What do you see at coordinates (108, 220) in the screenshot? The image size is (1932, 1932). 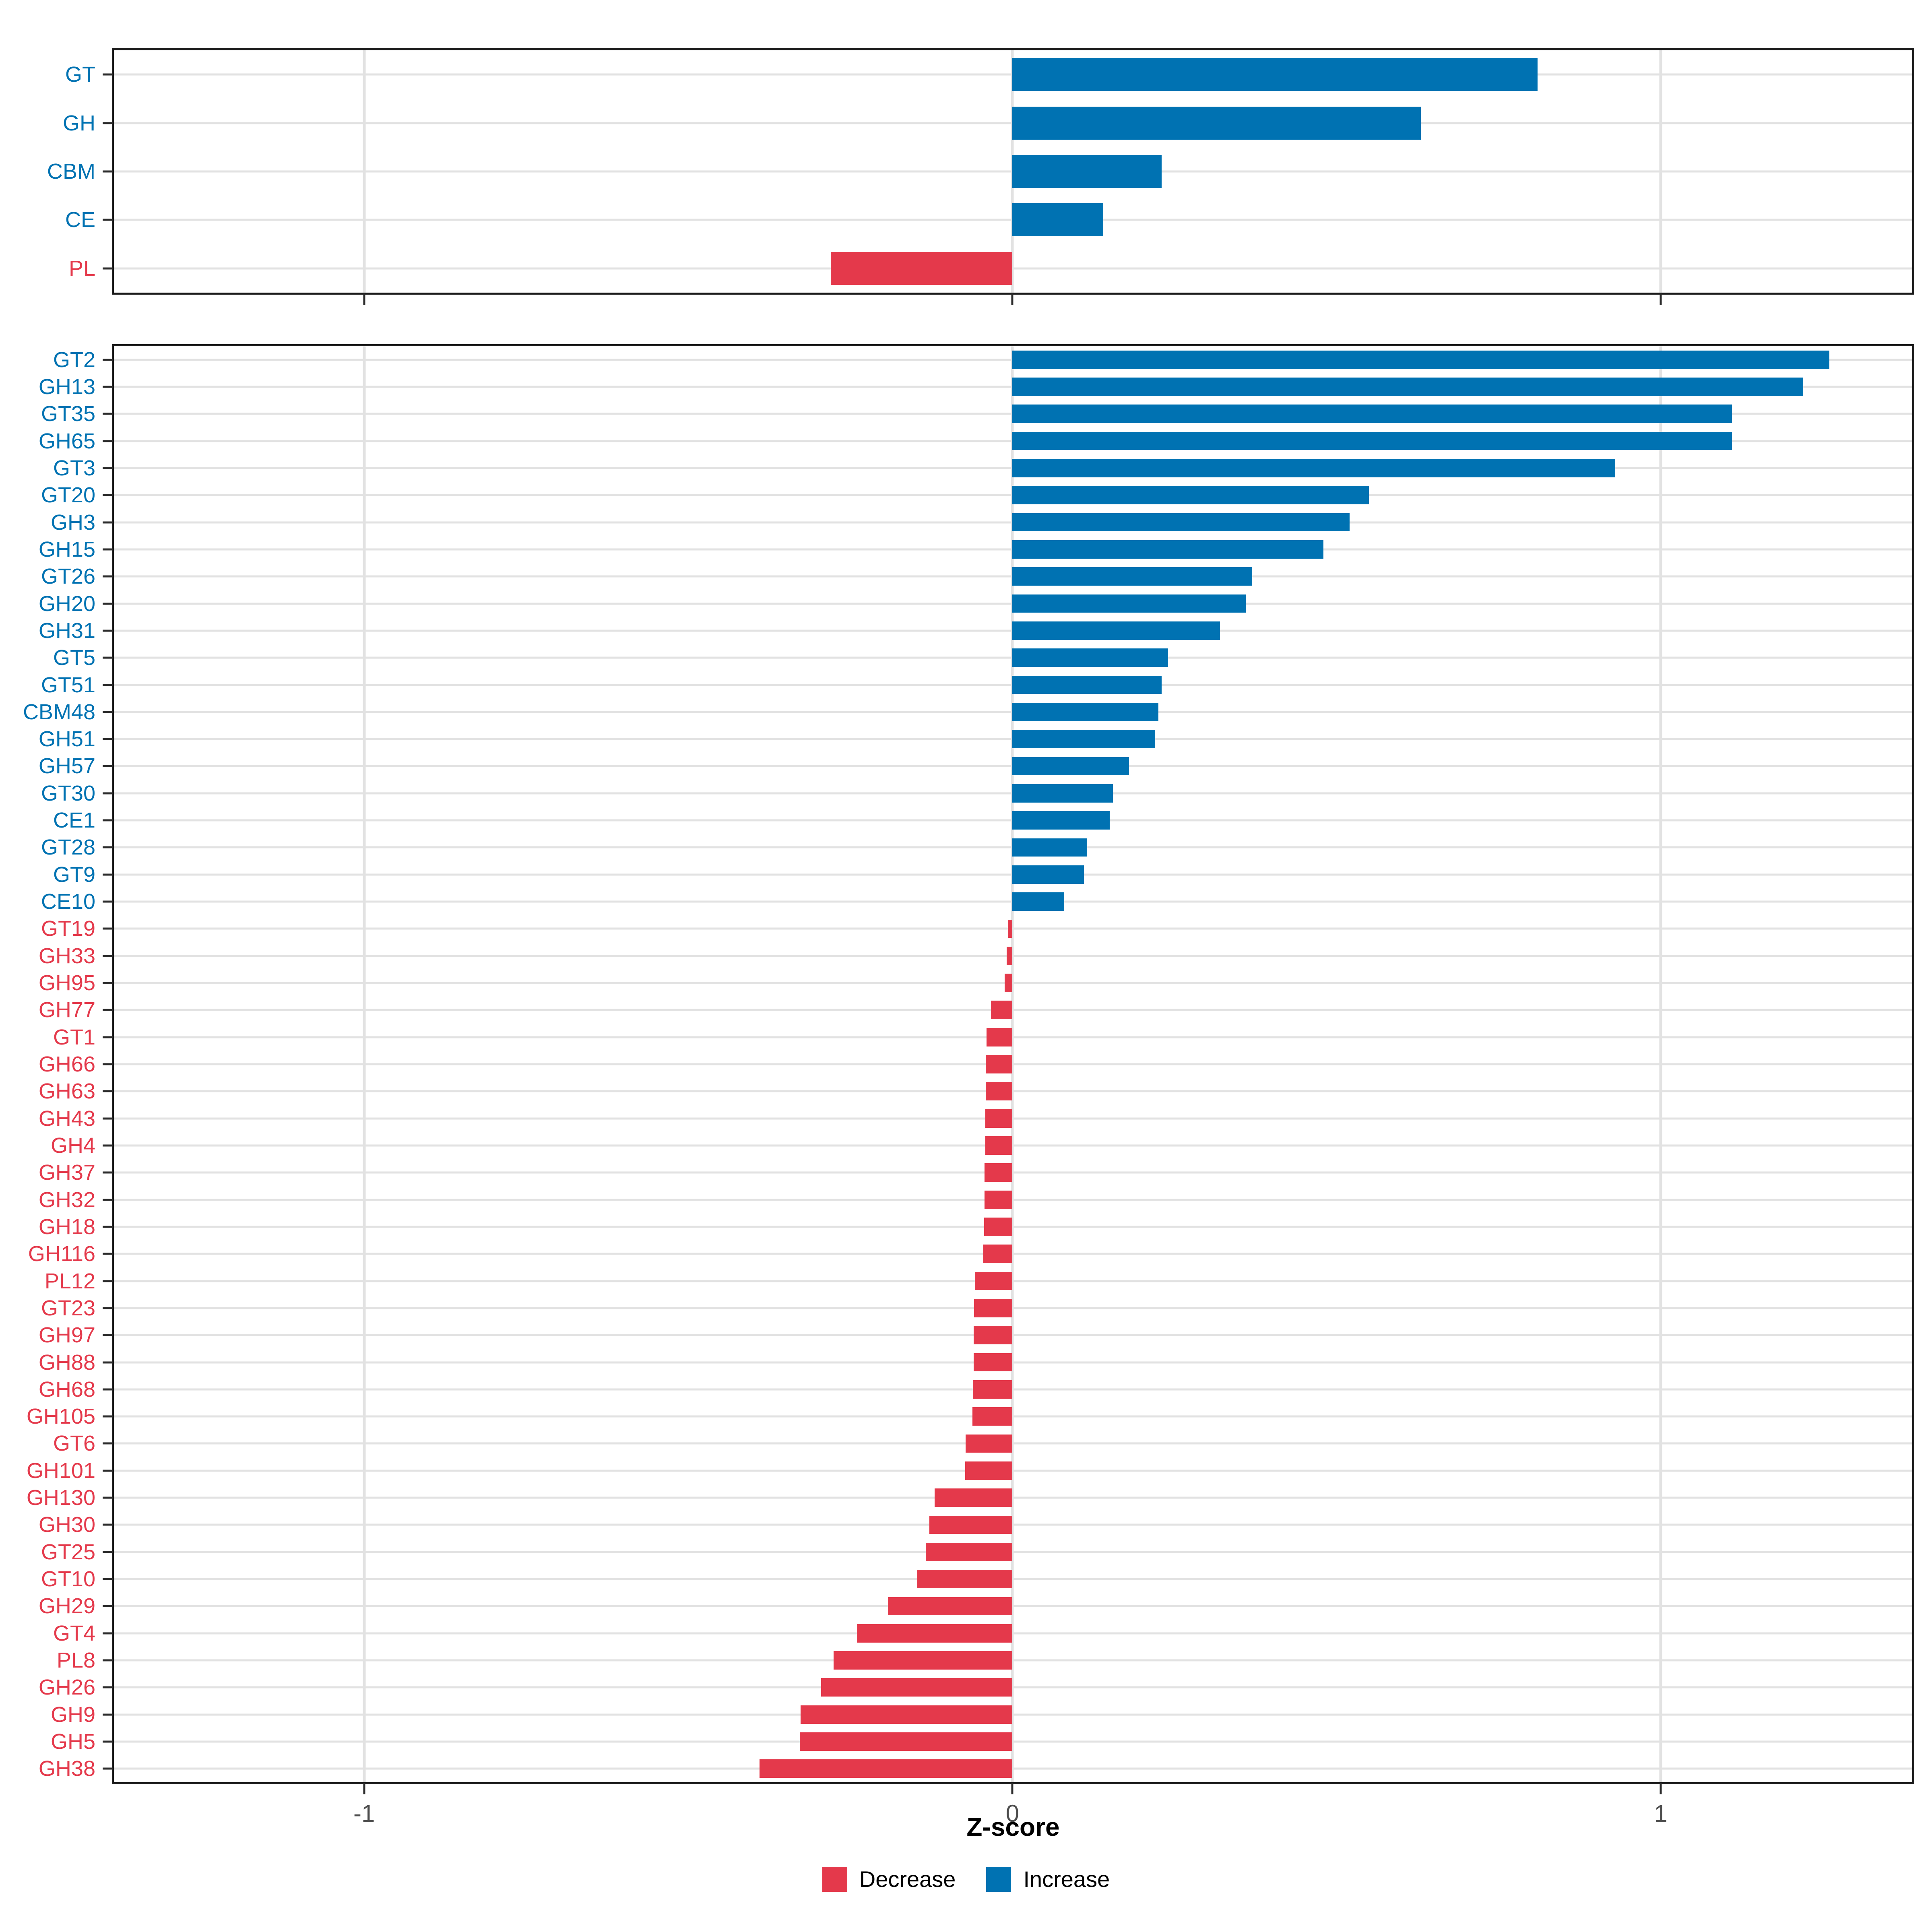 I see `y-tick-CE` at bounding box center [108, 220].